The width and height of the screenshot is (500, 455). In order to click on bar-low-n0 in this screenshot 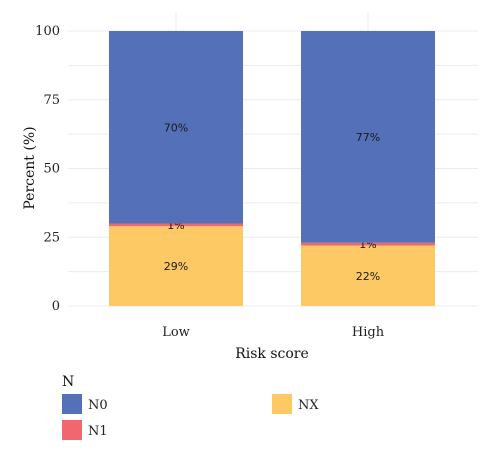, I will do `click(176, 127)`.